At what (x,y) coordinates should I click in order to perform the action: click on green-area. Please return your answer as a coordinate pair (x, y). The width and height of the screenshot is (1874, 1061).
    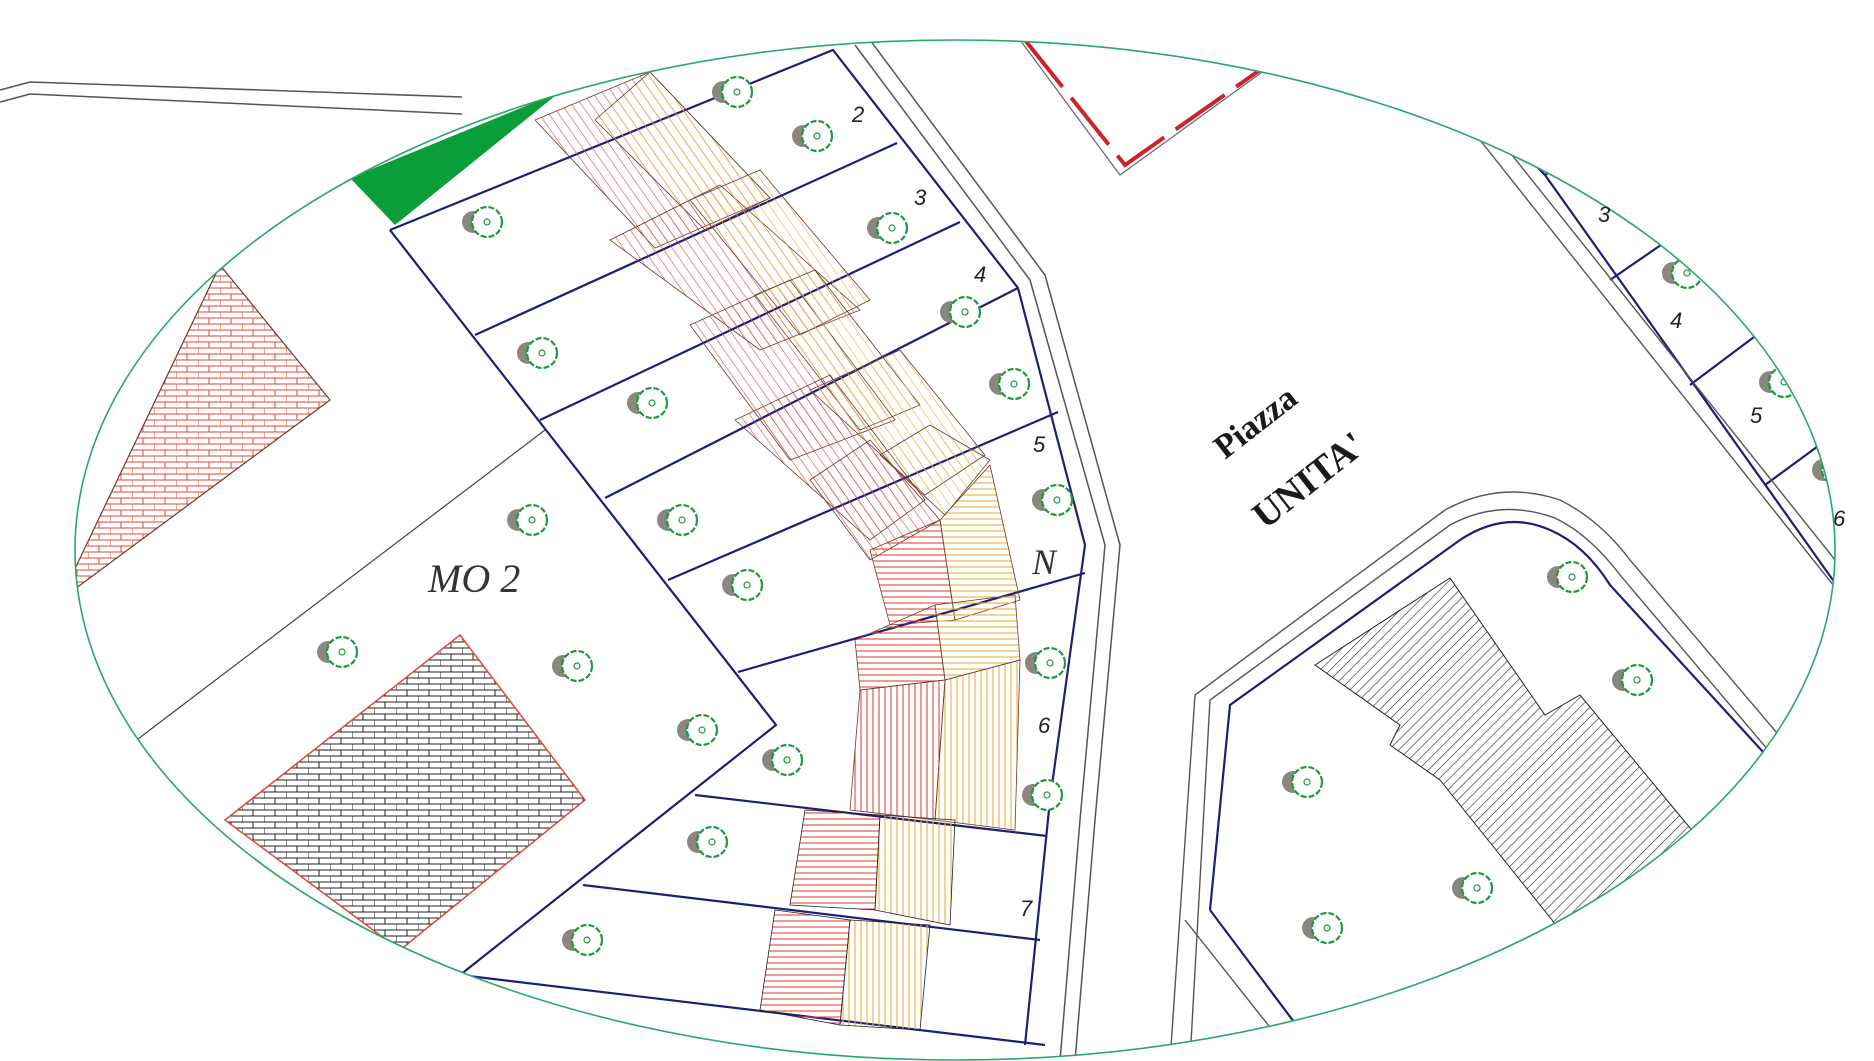
    Looking at the image, I should click on (455, 158).